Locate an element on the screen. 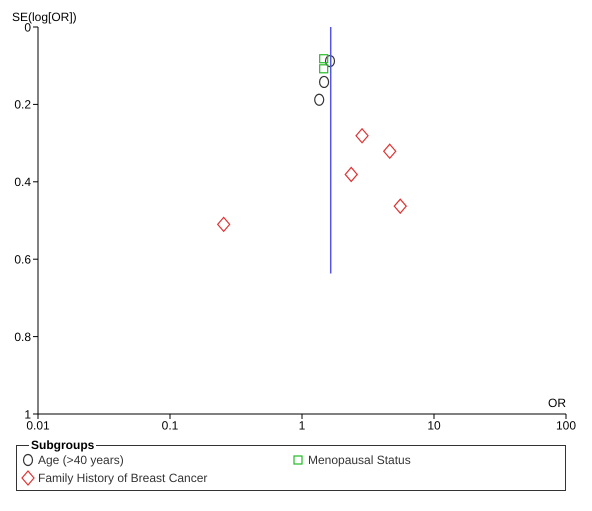  y-tick-label: 0.6 is located at coordinates (23, 259).